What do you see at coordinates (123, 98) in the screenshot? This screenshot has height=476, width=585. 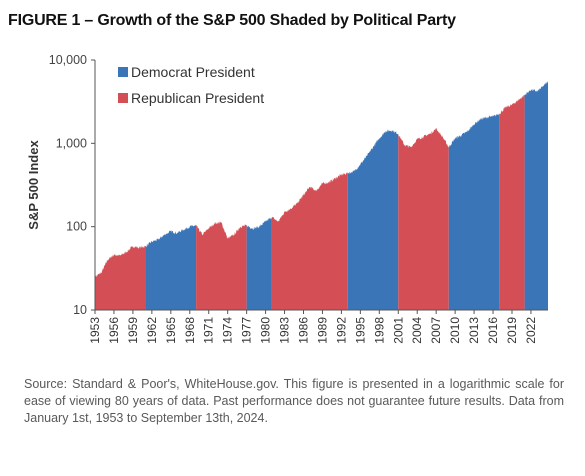 I see `legend-swatch-republican` at bounding box center [123, 98].